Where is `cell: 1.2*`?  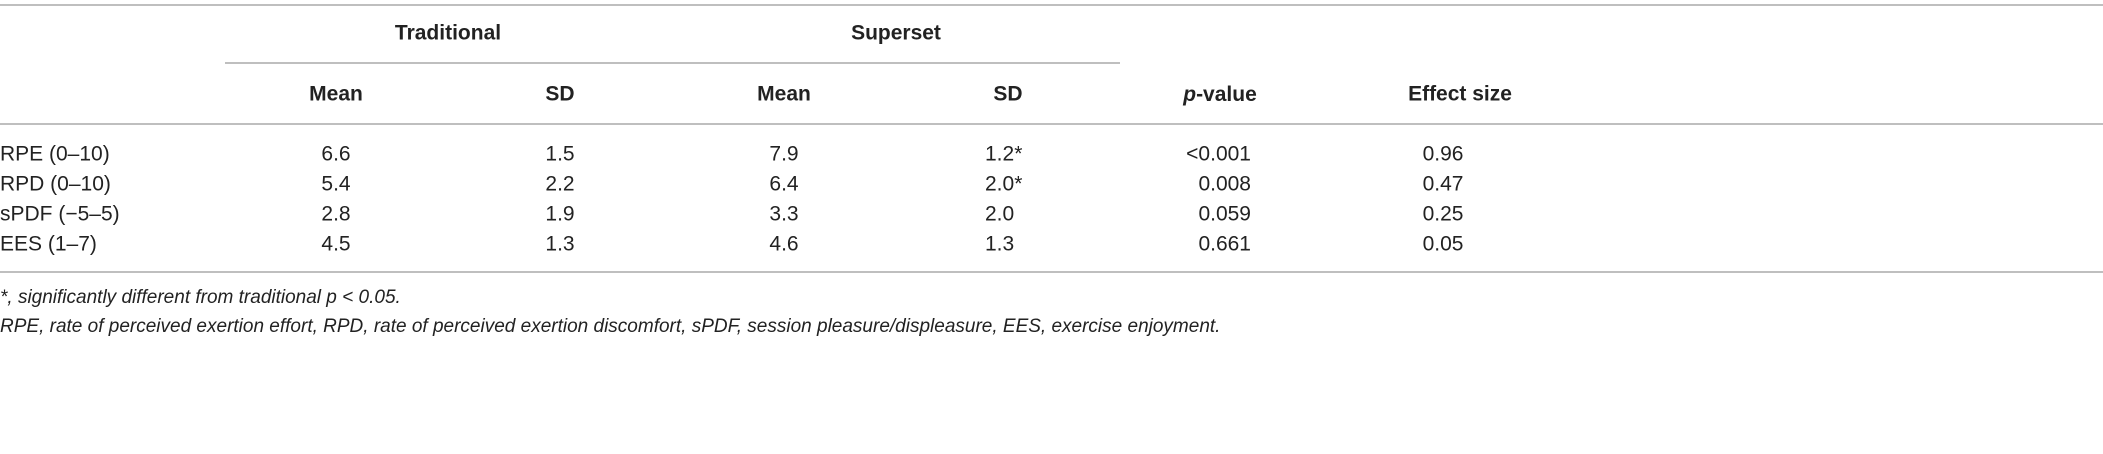
cell: 1.2* is located at coordinates (1003, 154).